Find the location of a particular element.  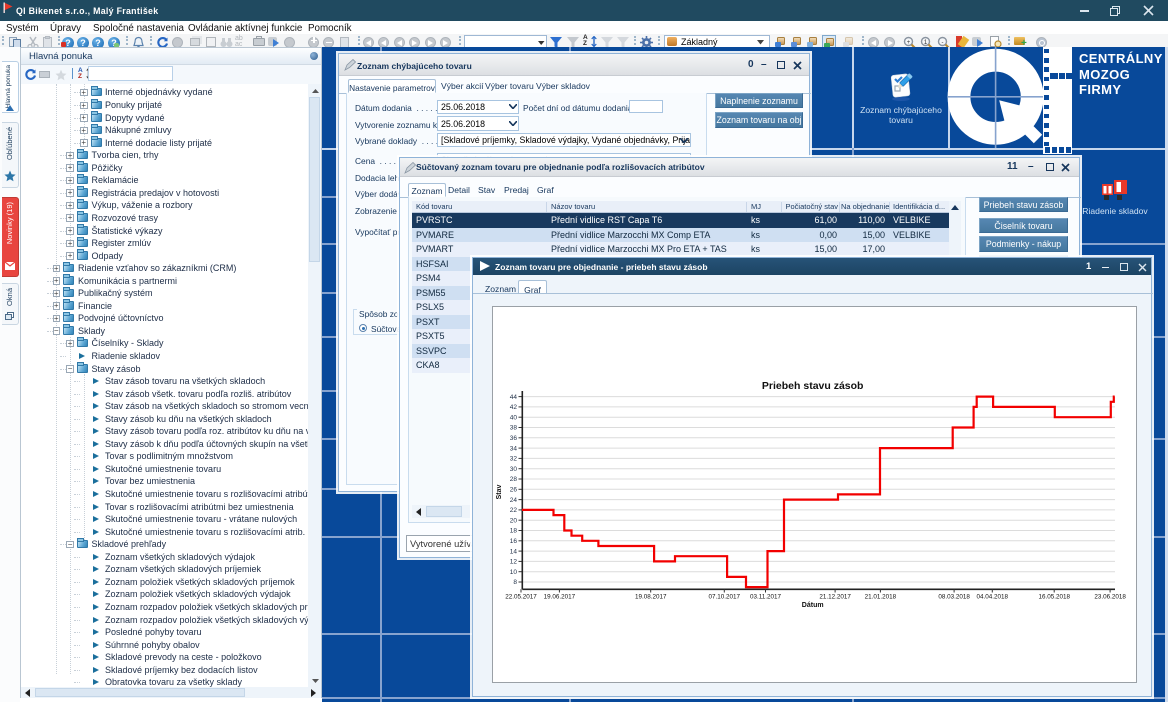

svg-text: 03.11.2017 is located at coordinates (766, 597).